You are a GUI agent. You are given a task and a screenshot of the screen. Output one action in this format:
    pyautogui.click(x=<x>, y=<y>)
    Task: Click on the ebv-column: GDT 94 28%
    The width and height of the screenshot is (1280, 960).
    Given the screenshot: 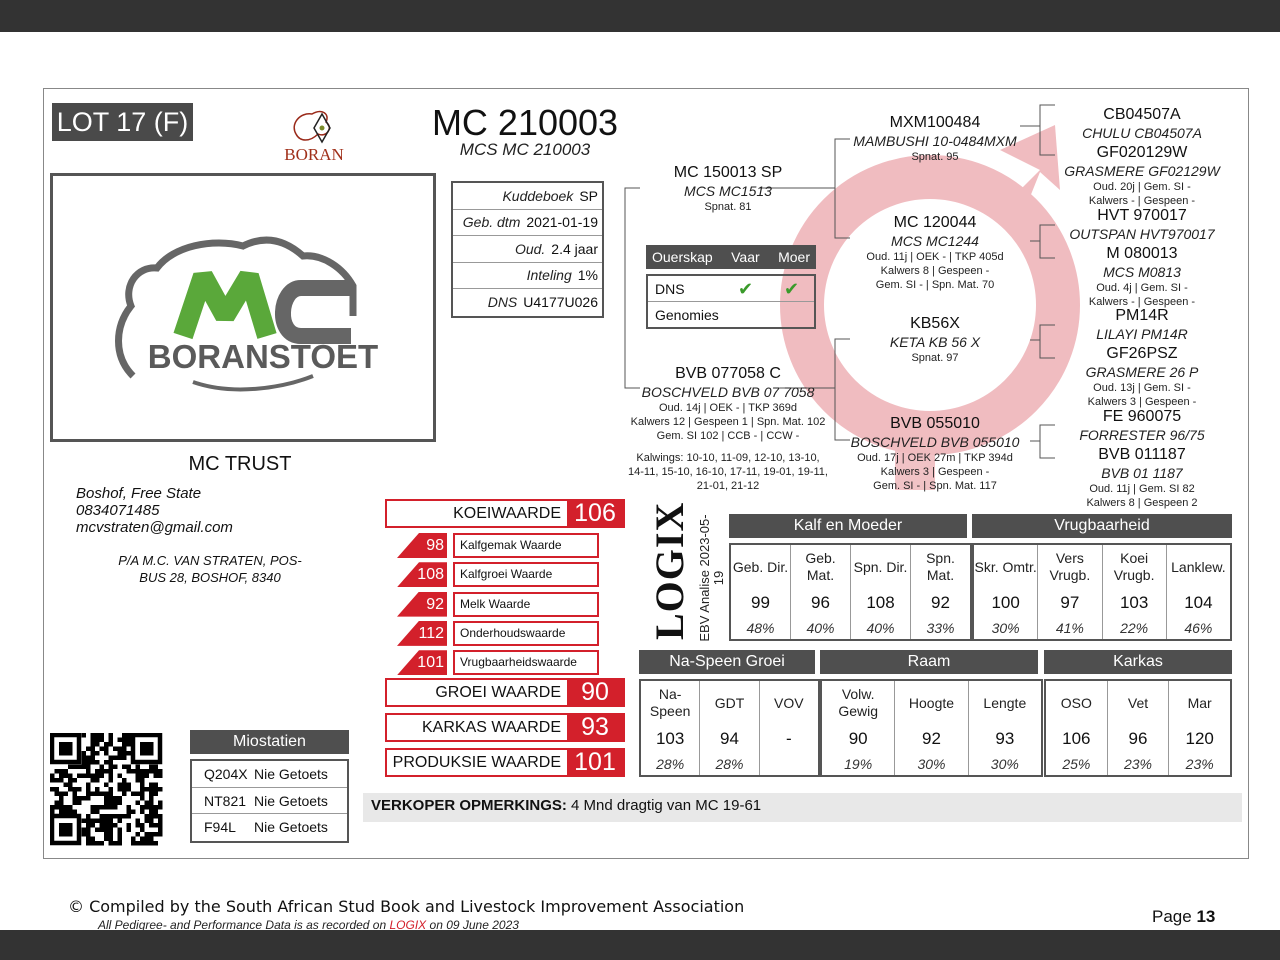 What is the action you would take?
    pyautogui.click(x=730, y=728)
    